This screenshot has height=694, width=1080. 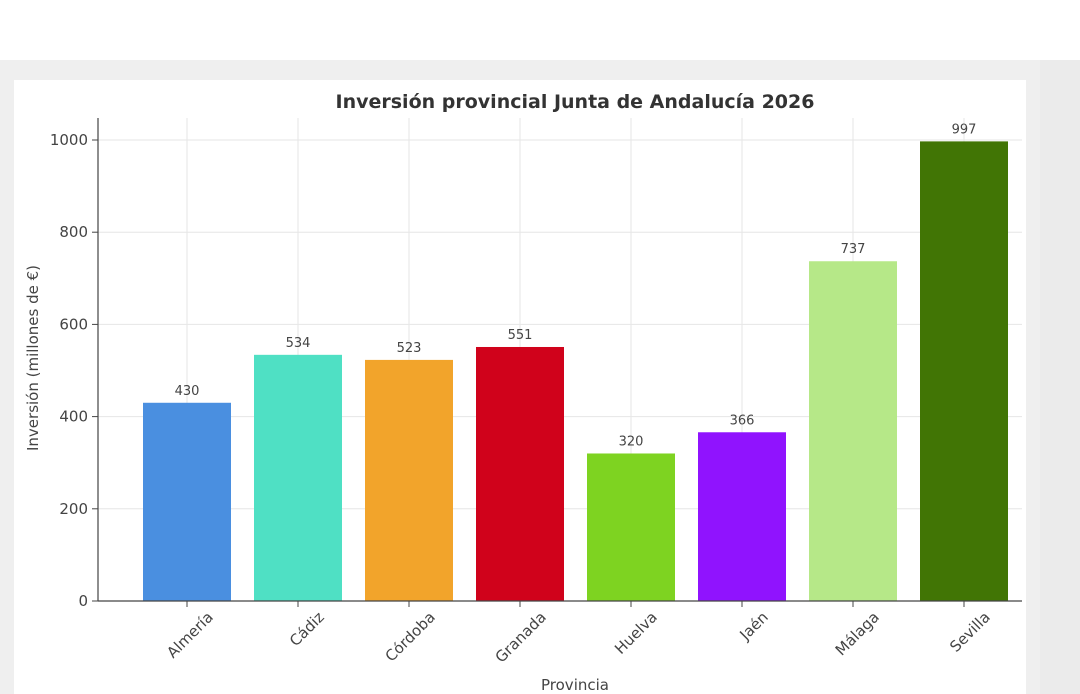 I want to click on y-axis-title: Inversión (millones de €), so click(x=33, y=358).